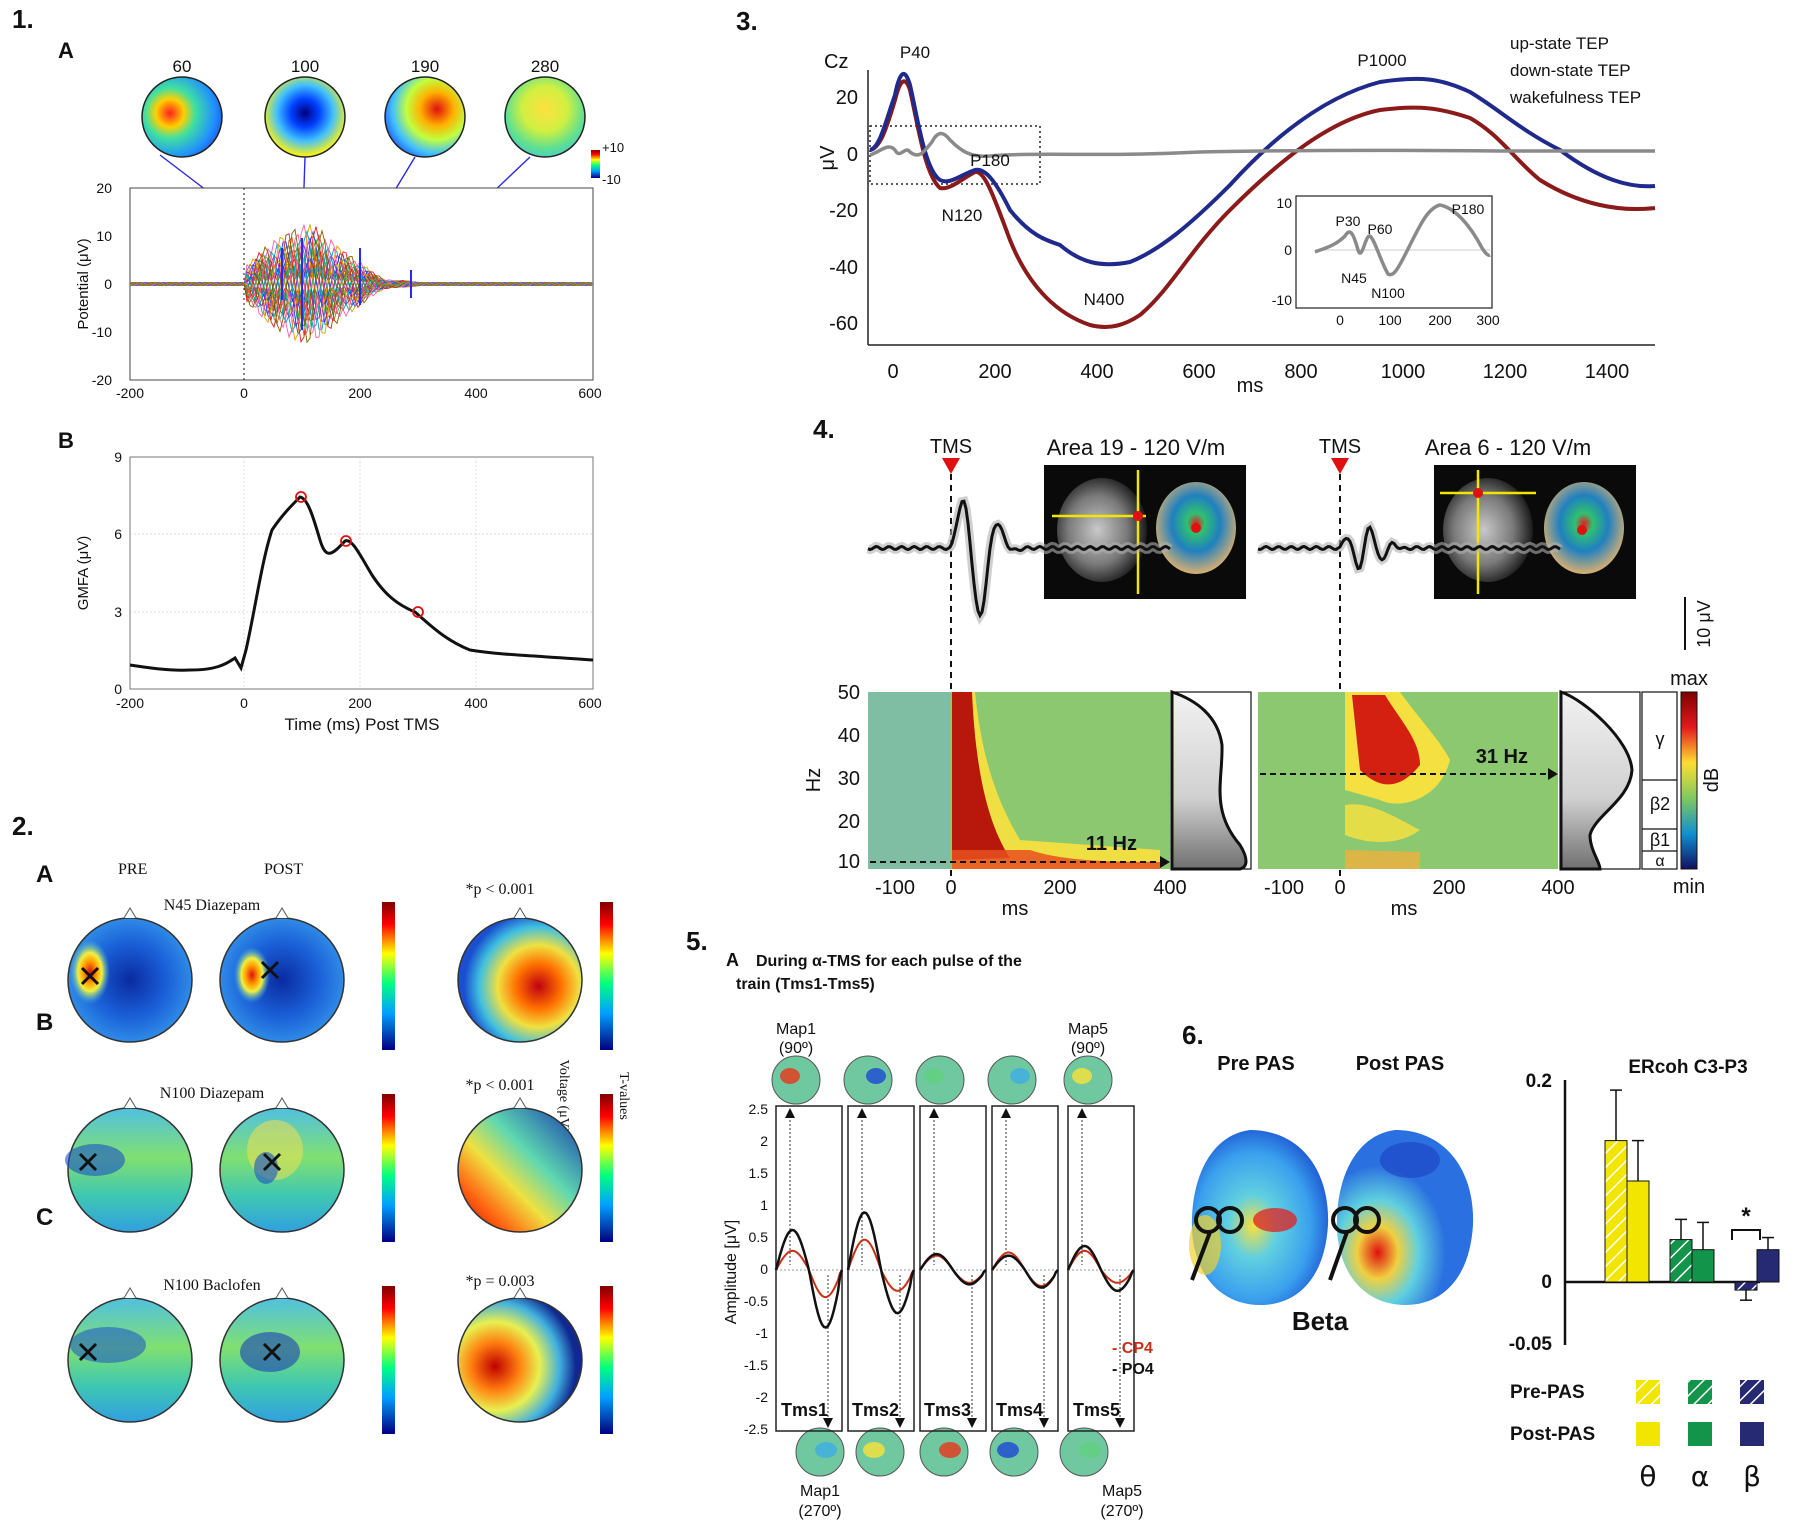 This screenshot has height=1525, width=1800. What do you see at coordinates (388, 976) in the screenshot?
I see `row-a-voltage-cbar` at bounding box center [388, 976].